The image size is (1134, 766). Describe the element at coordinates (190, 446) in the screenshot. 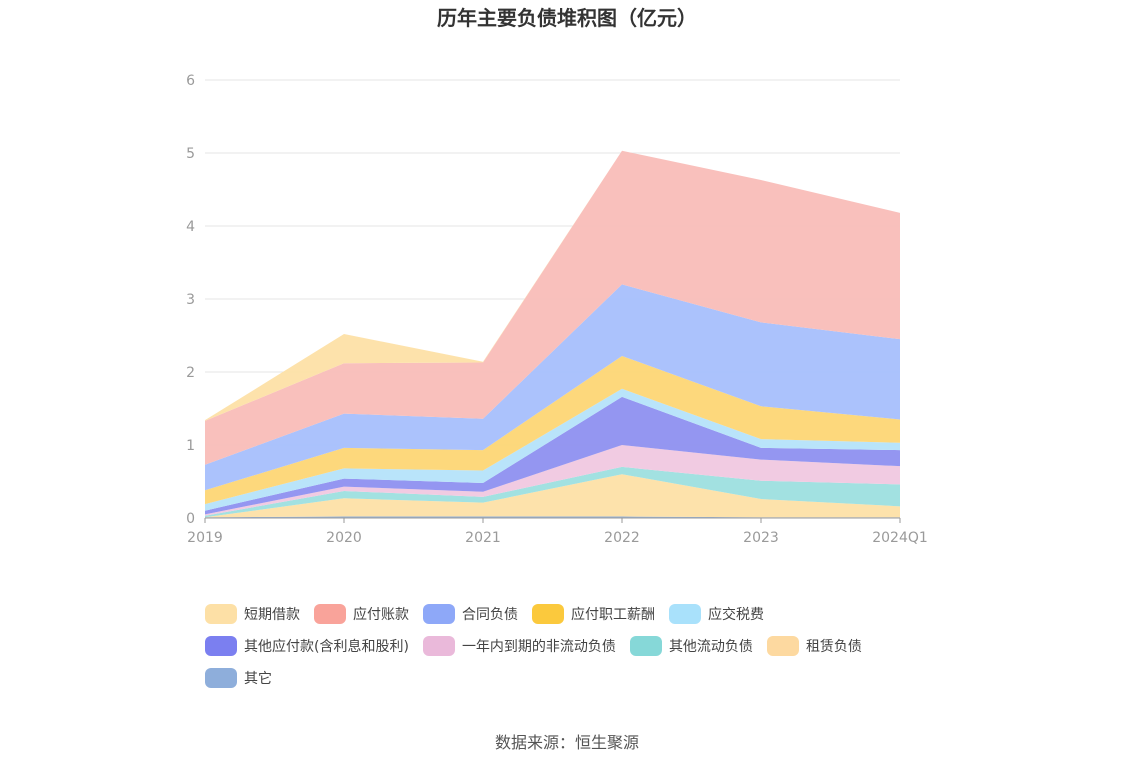

I see `y-tick-label: 1` at that location.